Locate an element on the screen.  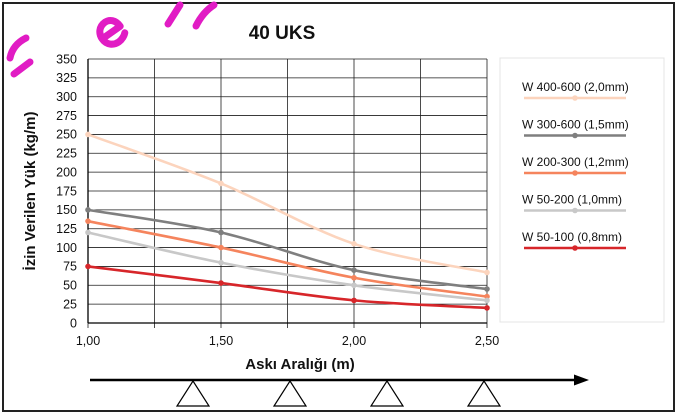
x-tick-label: 1,00 is located at coordinates (88, 341).